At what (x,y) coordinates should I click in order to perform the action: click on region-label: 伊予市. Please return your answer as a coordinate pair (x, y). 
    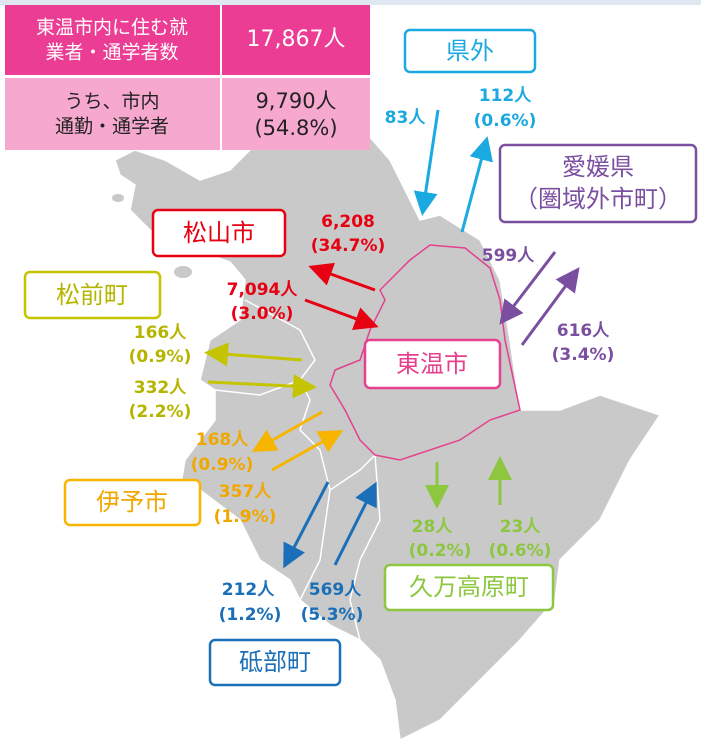
    Looking at the image, I should click on (132, 502).